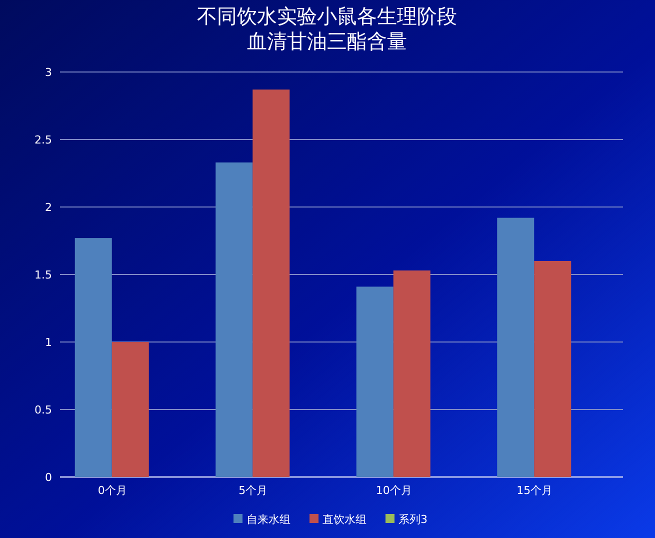 The height and width of the screenshot is (538, 655). I want to click on x-tick-label: 0个月, so click(112, 490).